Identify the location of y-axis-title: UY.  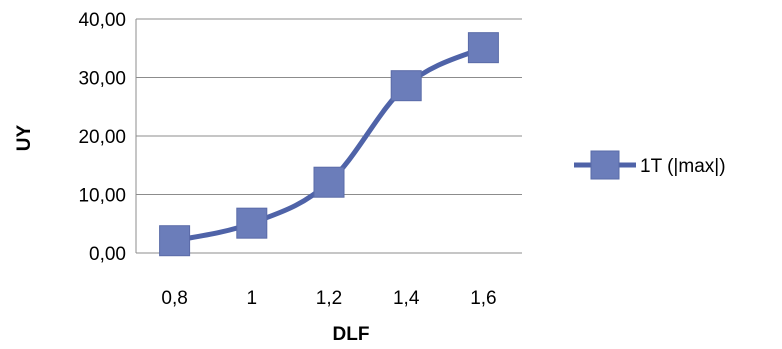
(24, 137).